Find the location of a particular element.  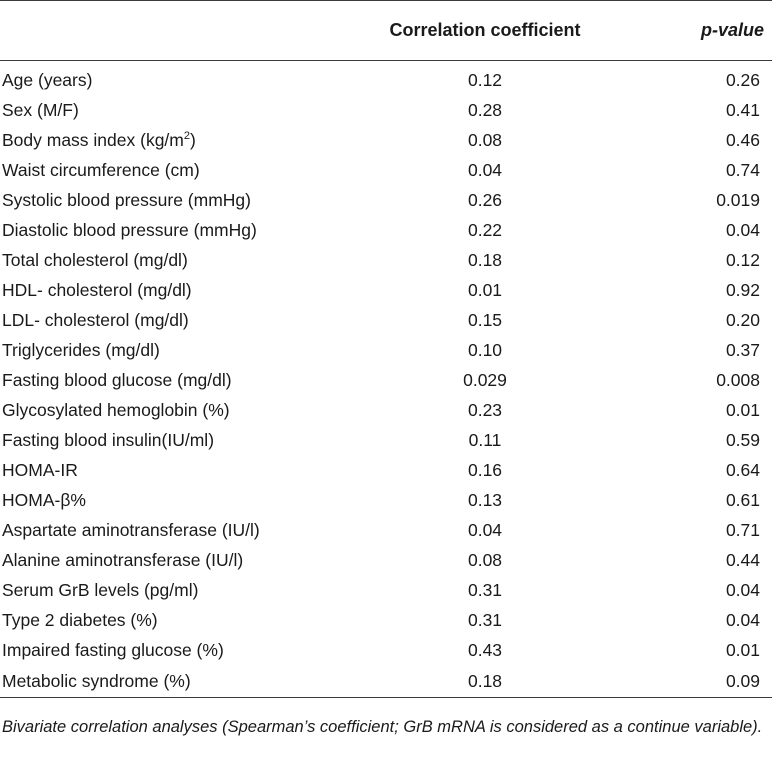

pvalue-cell: 0.92 is located at coordinates (742, 289).